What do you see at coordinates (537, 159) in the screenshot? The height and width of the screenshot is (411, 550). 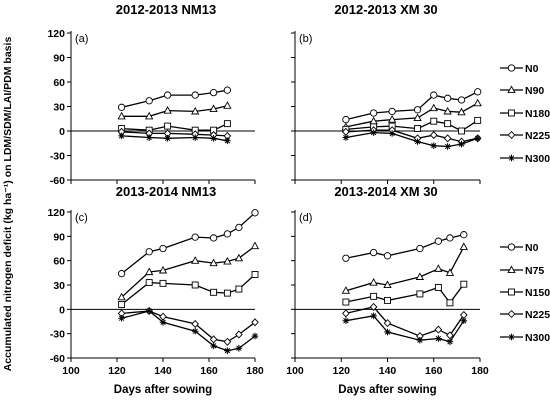 I see `legend-label: N300` at bounding box center [537, 159].